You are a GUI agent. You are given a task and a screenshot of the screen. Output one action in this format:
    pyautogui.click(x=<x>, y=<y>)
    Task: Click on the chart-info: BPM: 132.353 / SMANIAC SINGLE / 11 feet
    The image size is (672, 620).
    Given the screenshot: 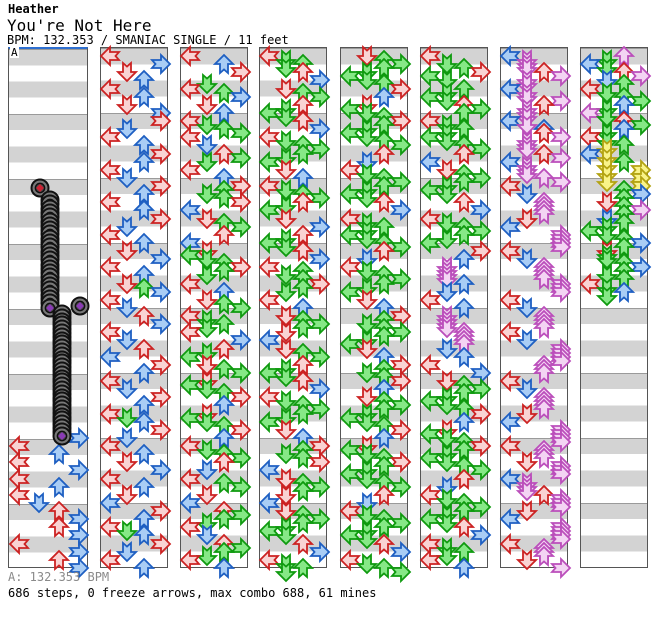 What is the action you would take?
    pyautogui.click(x=148, y=40)
    